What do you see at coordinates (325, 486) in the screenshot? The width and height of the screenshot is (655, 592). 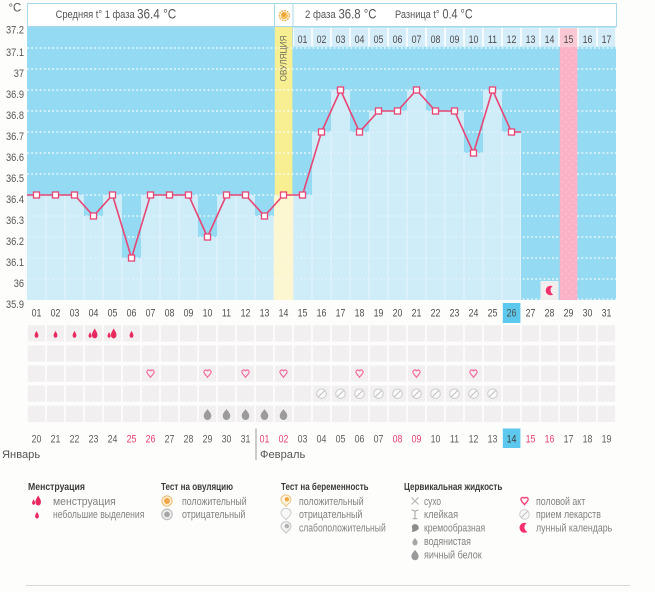 I see `svg-text: Тест на беременность` at bounding box center [325, 486].